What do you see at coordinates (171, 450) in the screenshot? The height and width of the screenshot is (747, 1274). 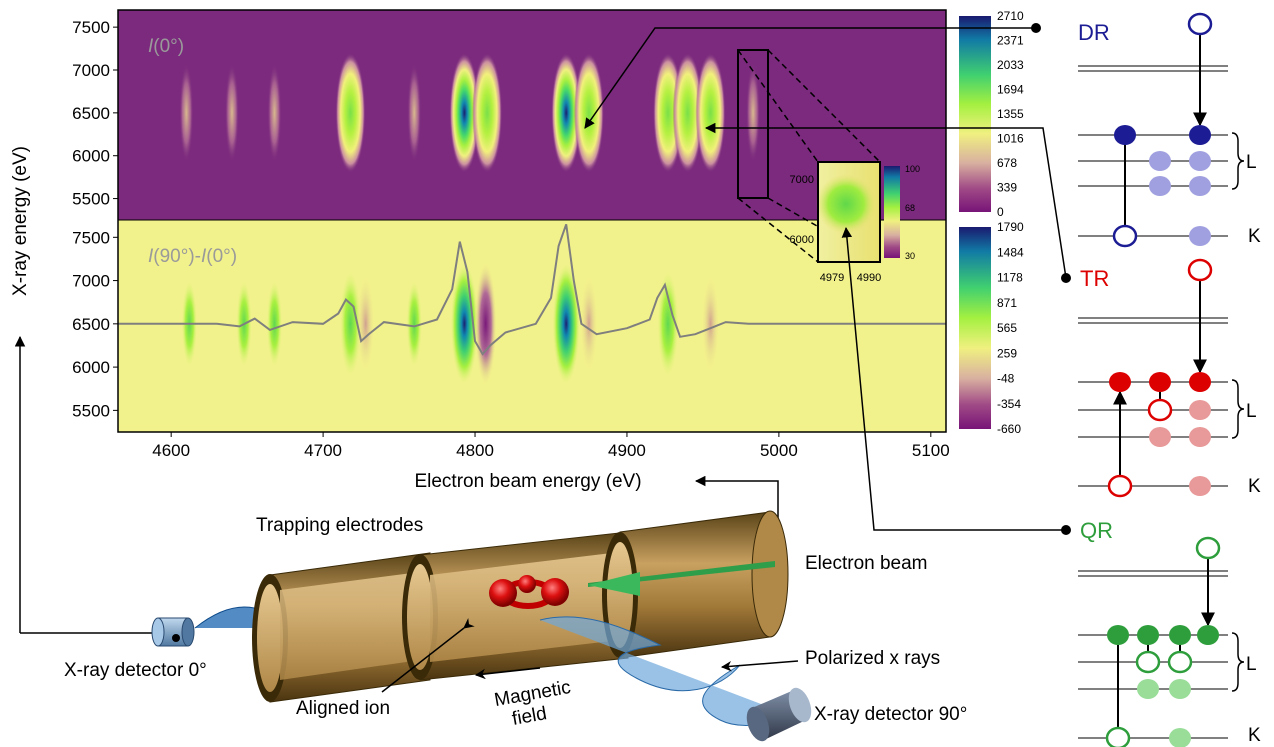 I see `x-tick-4600: 4600` at bounding box center [171, 450].